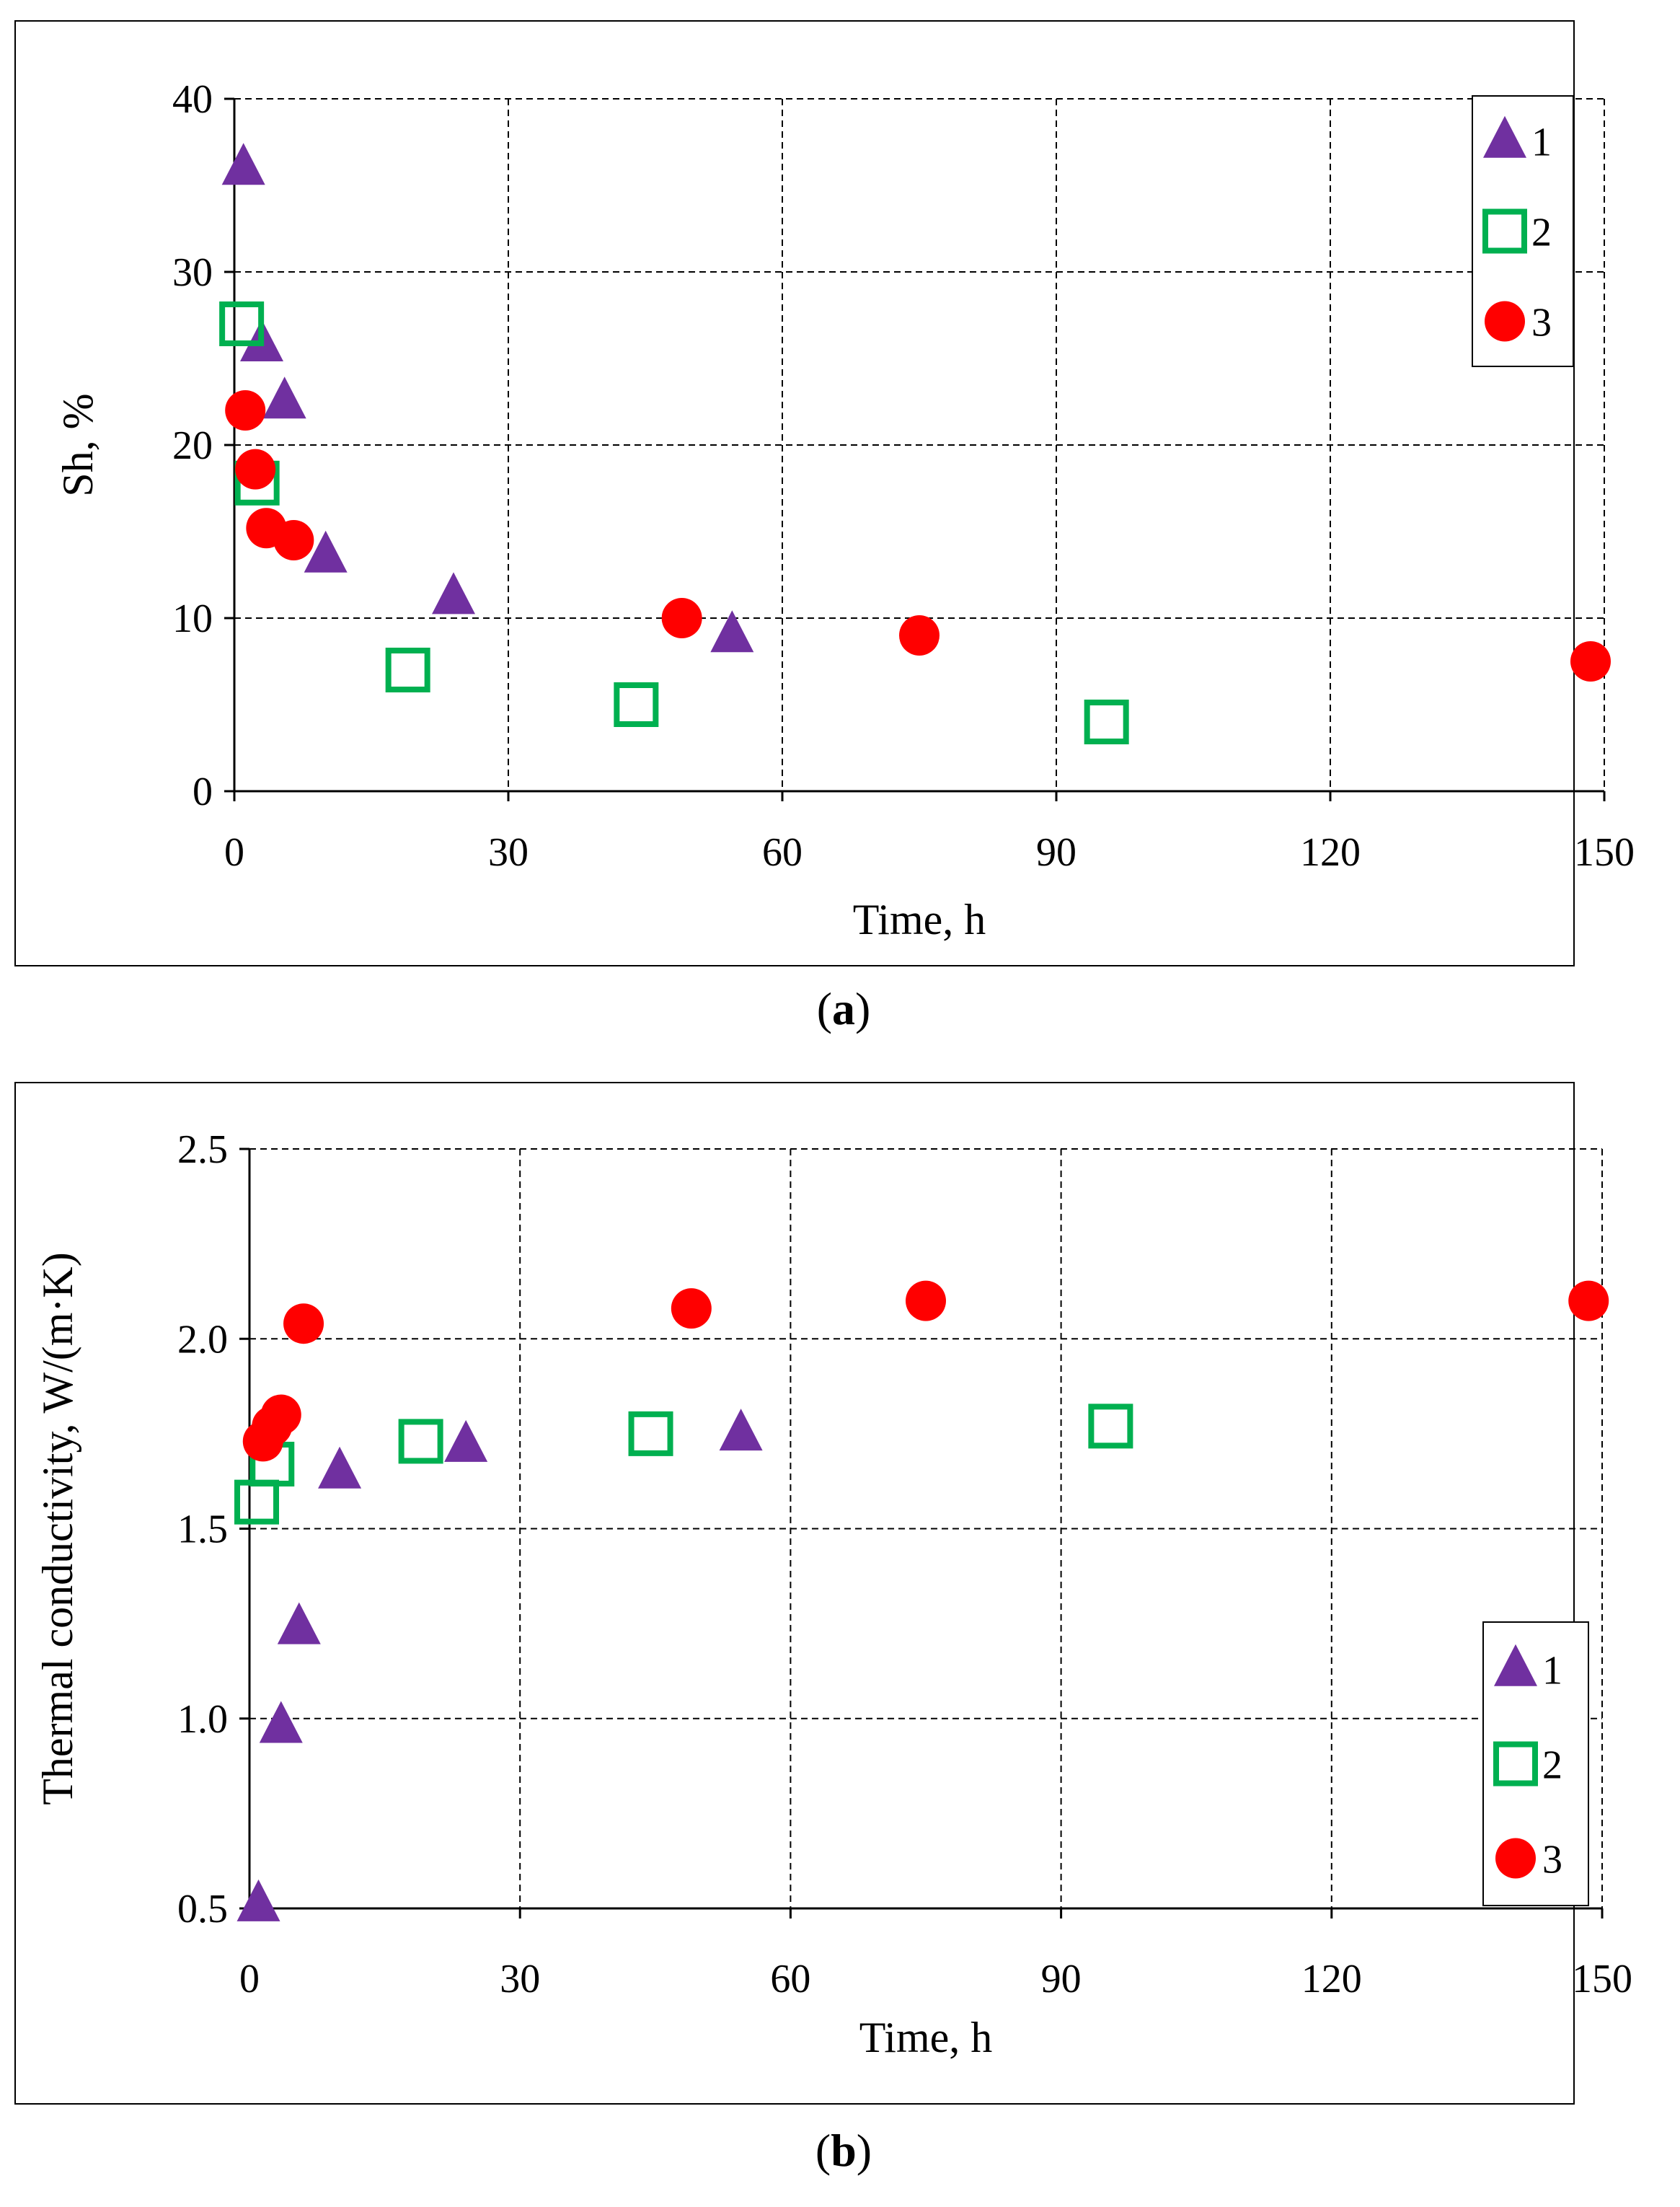  What do you see at coordinates (193, 445) in the screenshot?
I see `chart-a-ytick-label: 20` at bounding box center [193, 445].